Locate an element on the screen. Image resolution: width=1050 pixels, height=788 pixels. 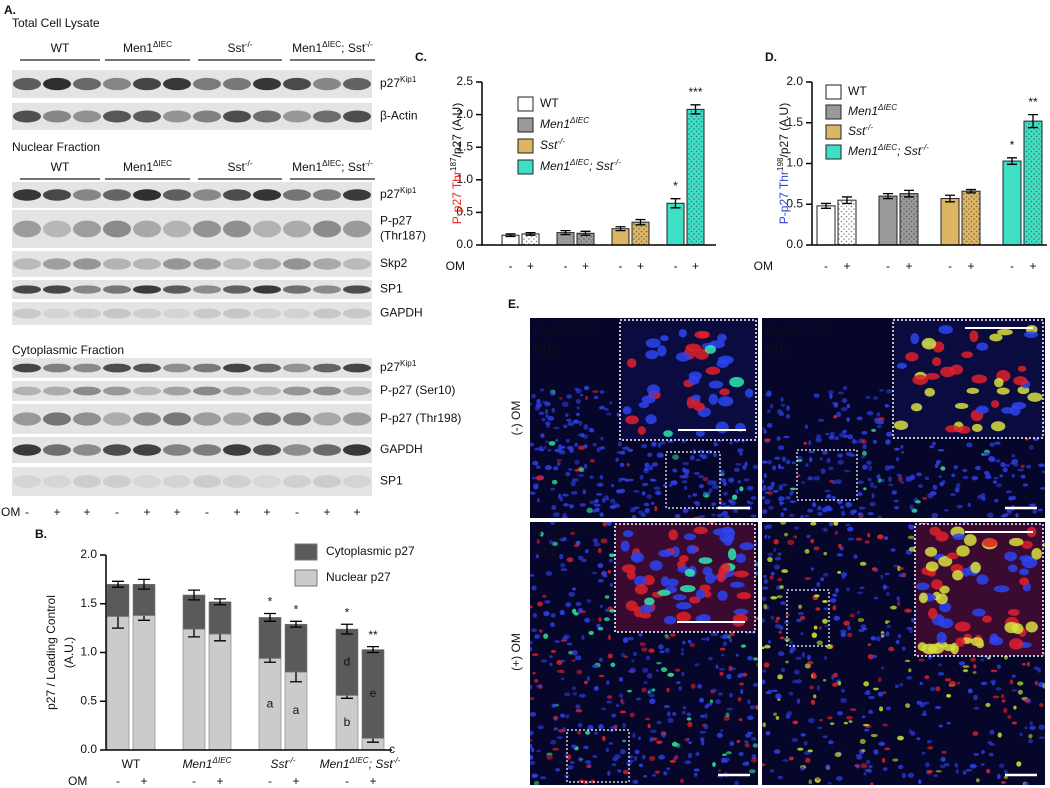
y-tick-label: 1.0 is located at coordinates (794, 163).